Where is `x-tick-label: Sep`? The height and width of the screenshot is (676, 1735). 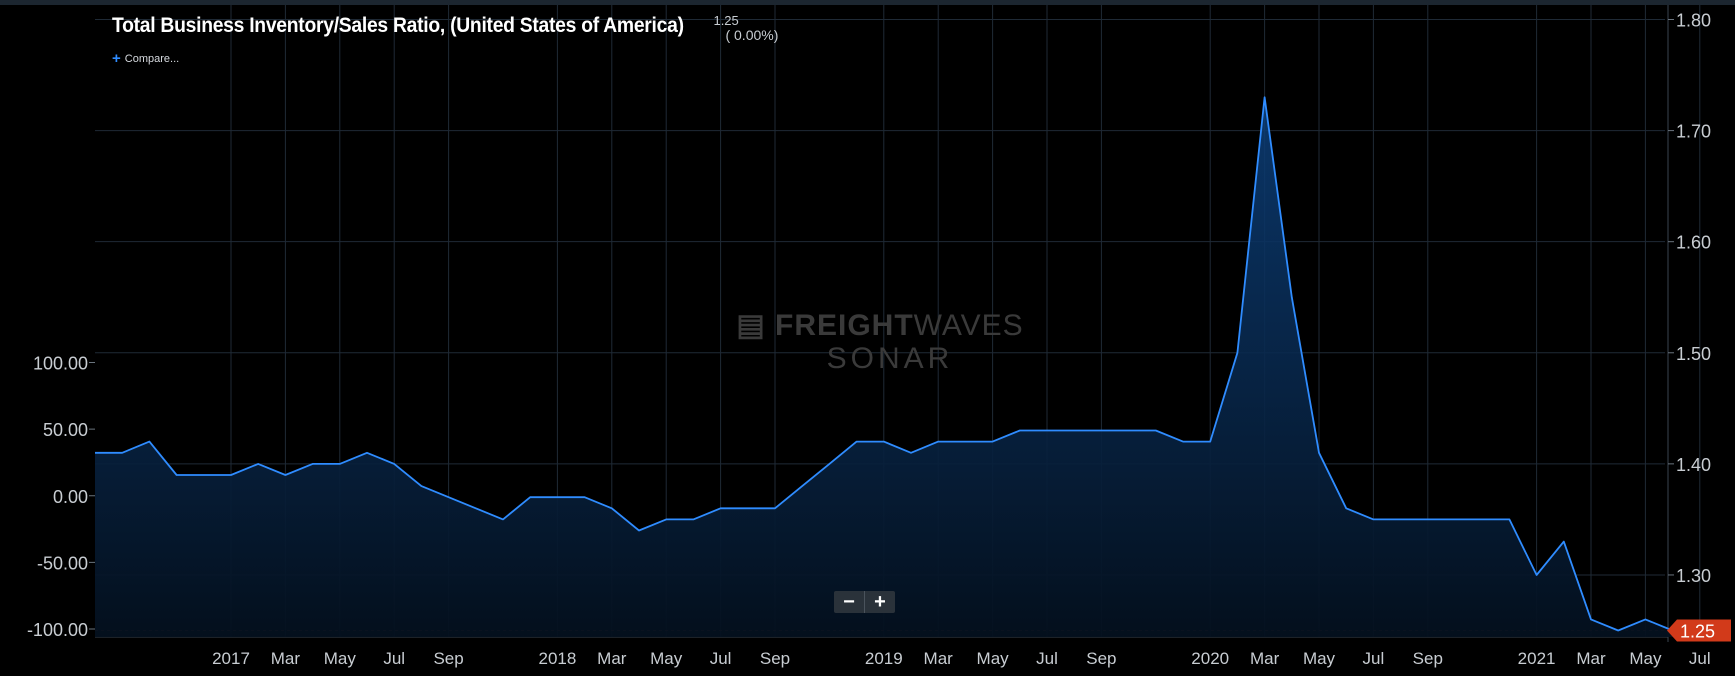
x-tick-label: Sep is located at coordinates (448, 658).